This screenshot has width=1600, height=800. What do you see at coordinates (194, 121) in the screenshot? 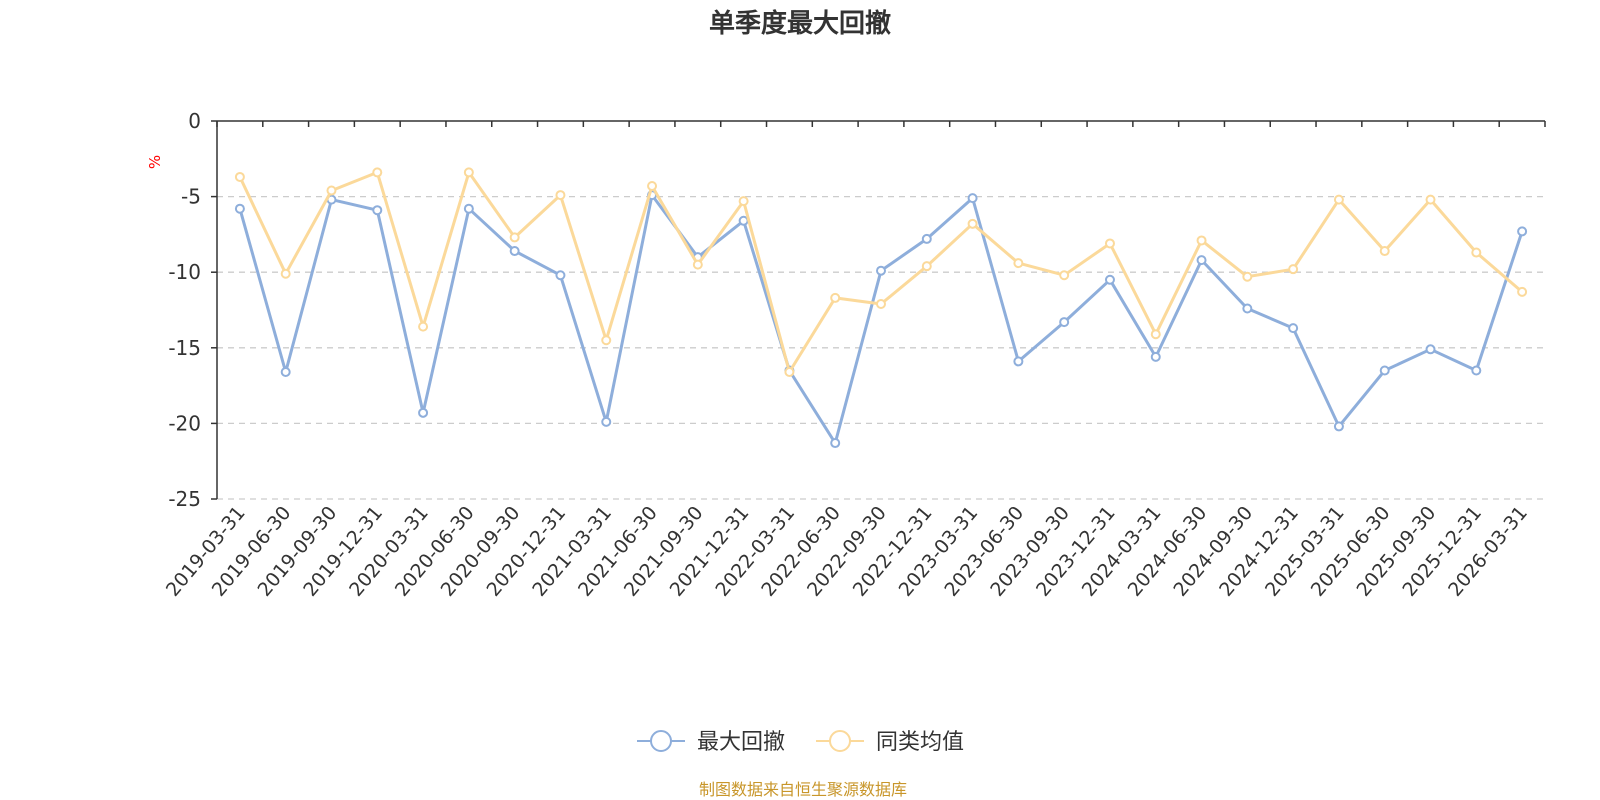
I see `y-tick-label: 0` at bounding box center [194, 121].